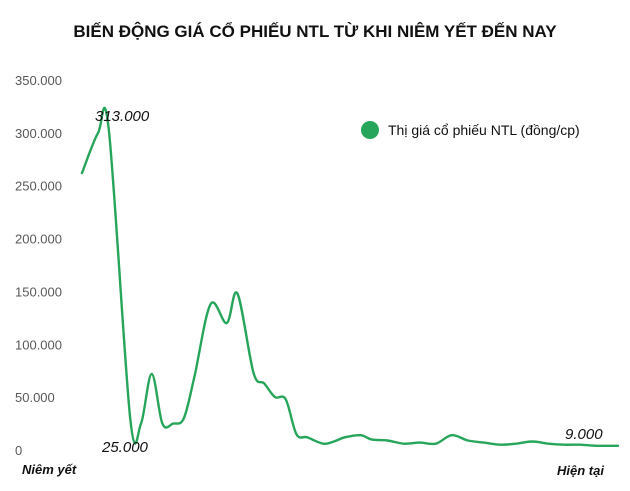 This screenshot has width=630, height=491. I want to click on y-tick-label: 350.000, so click(38, 80).